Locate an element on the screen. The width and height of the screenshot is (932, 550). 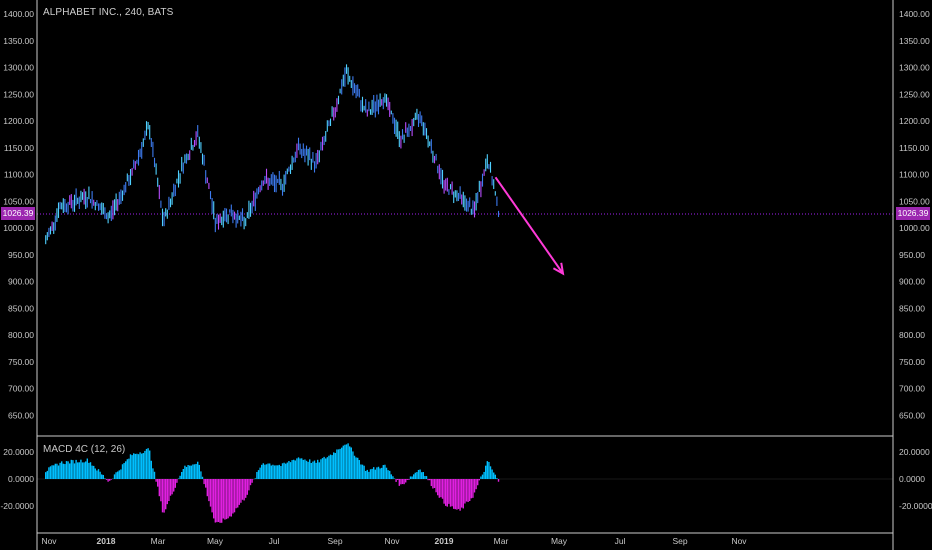
macd-tick-label-left: 0.0000 is located at coordinates (21, 479).